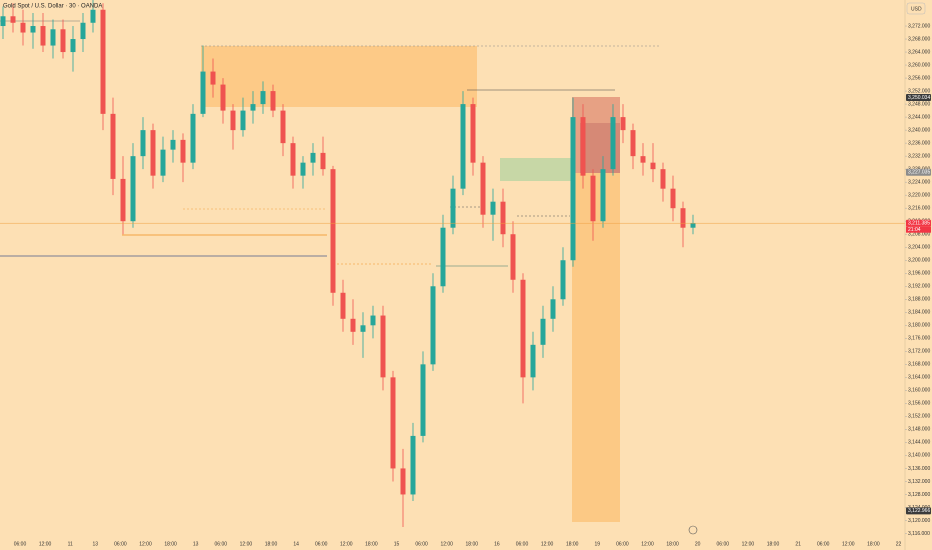 The image size is (932, 550). What do you see at coordinates (919, 65) in the screenshot?
I see `y-tick-label: 3,260.000` at bounding box center [919, 65].